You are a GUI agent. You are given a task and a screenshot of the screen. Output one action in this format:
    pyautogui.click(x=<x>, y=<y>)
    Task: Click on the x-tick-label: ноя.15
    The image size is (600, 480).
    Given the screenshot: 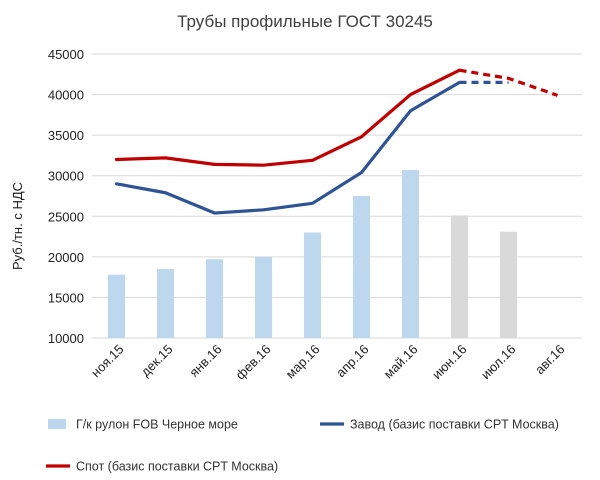 What is the action you would take?
    pyautogui.click(x=107, y=361)
    